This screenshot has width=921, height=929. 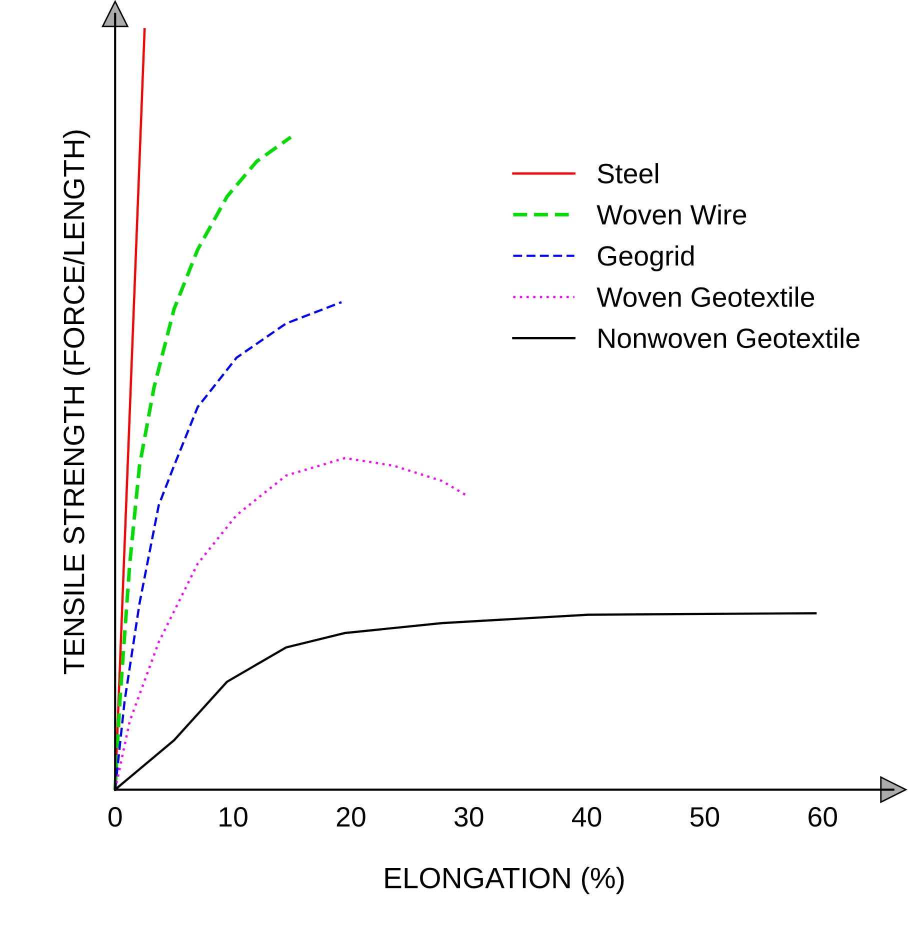 What do you see at coordinates (646, 258) in the screenshot?
I see `legend-label: Geogrid` at bounding box center [646, 258].